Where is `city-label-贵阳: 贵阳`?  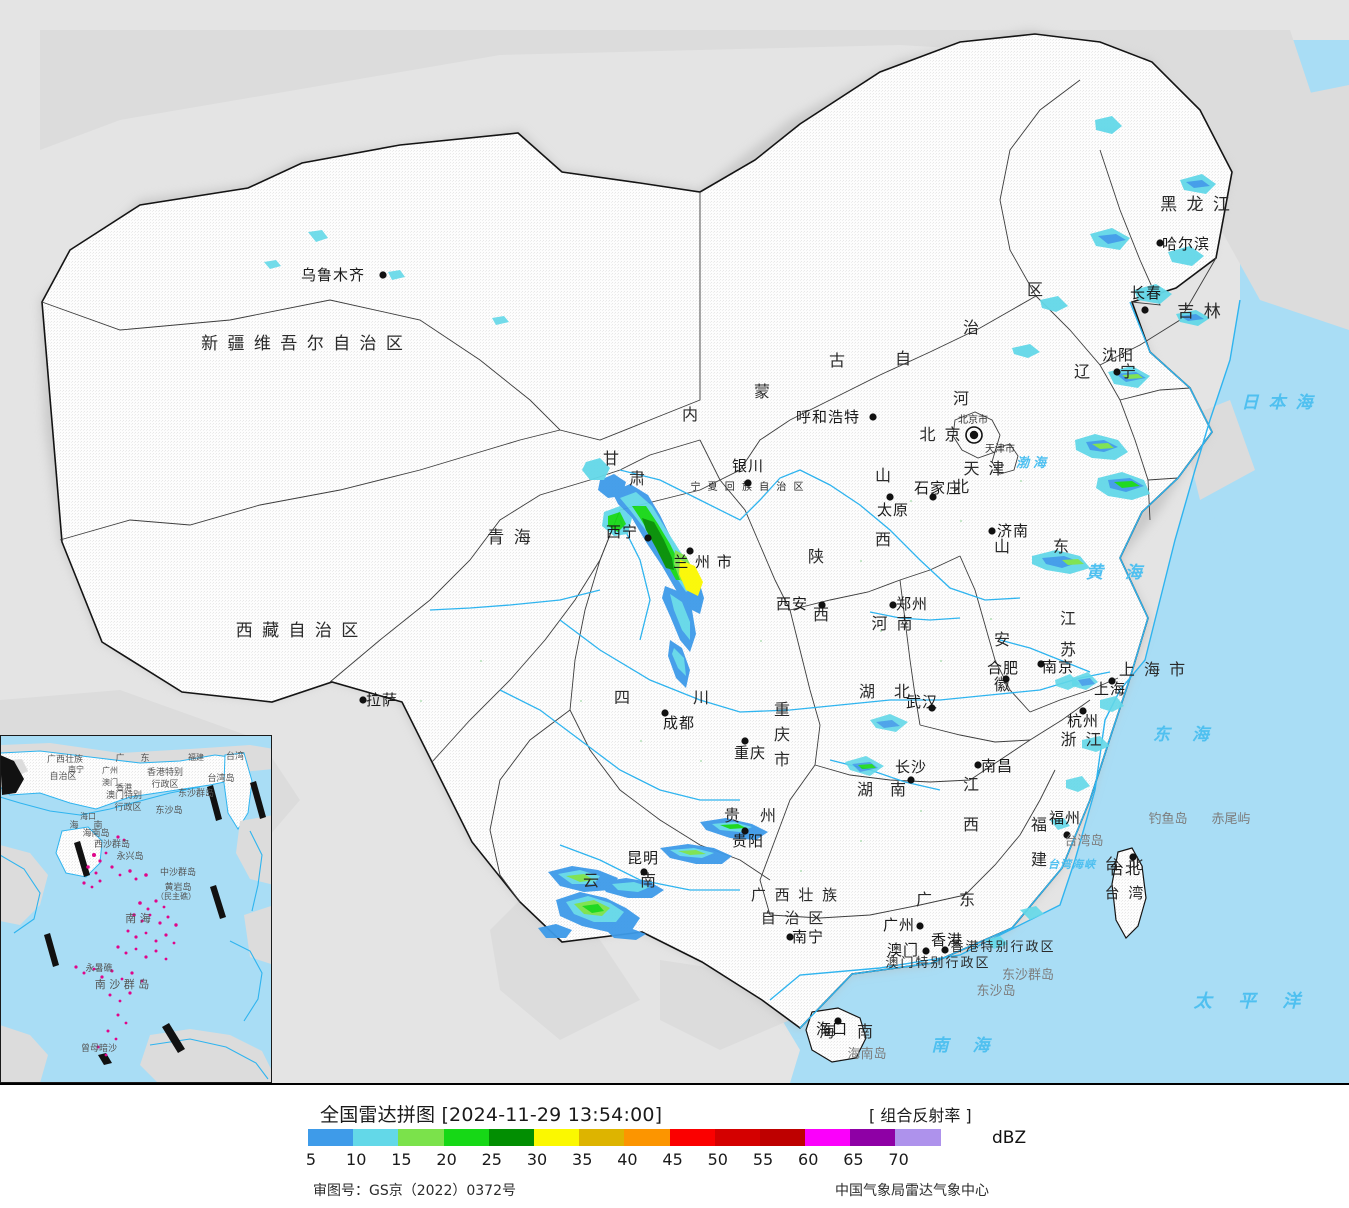
city-label-贵阳: 贵阳 is located at coordinates (748, 841).